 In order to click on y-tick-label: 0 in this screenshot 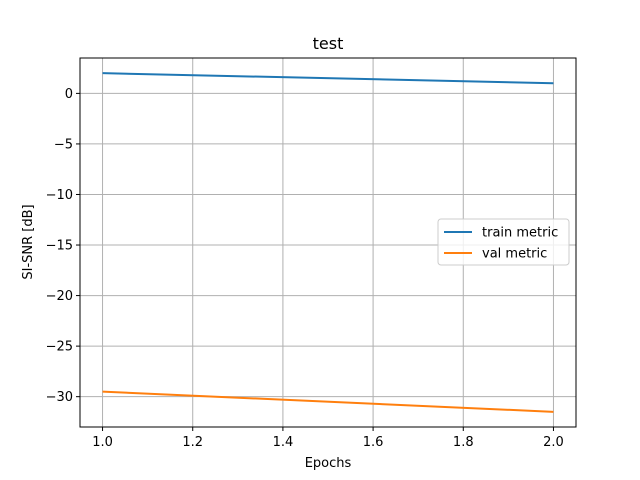, I will do `click(69, 94)`.